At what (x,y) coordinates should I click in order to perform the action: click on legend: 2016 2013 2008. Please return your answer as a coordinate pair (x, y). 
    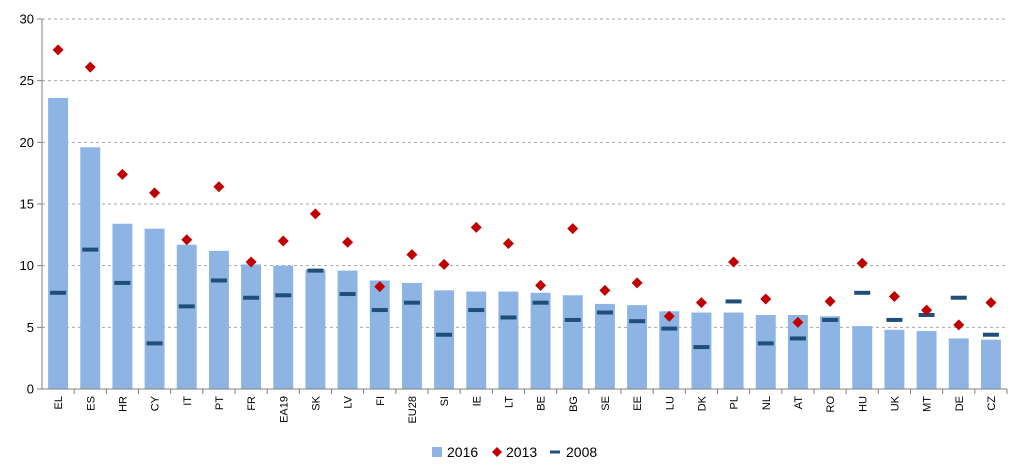
    Looking at the image, I should click on (514, 452).